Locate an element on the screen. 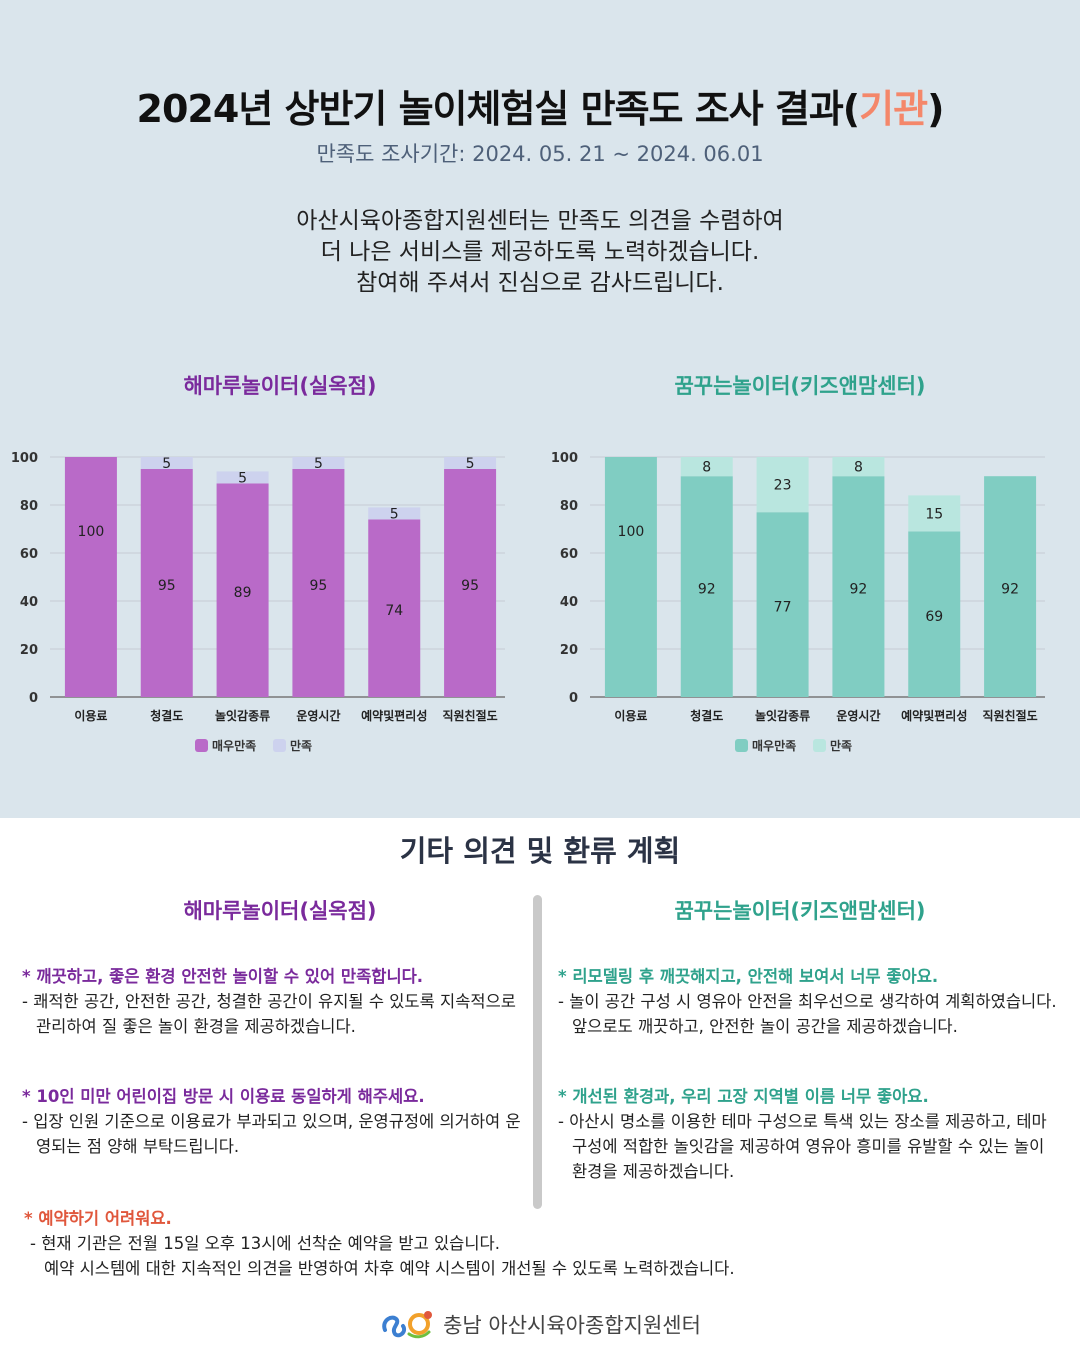 Image resolution: width=1080 pixels, height=1350 pixels. data-label-very-satisfied: 74 is located at coordinates (394, 611).